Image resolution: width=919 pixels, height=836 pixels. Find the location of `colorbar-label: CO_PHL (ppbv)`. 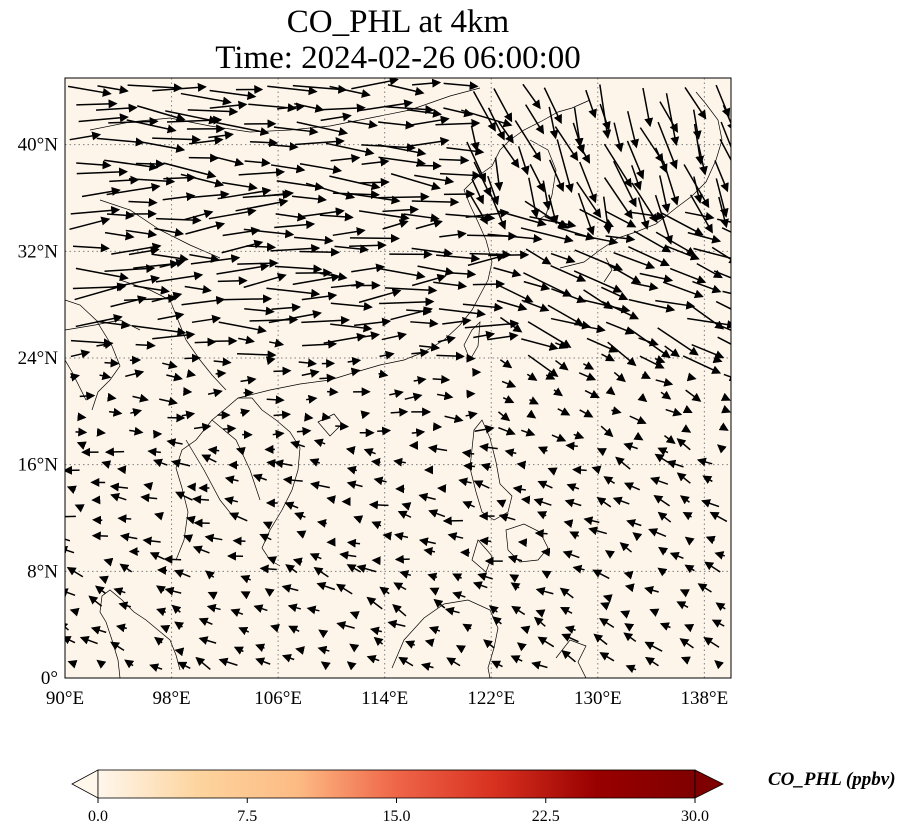

colorbar-label: CO_PHL (ppbv) is located at coordinates (832, 779).